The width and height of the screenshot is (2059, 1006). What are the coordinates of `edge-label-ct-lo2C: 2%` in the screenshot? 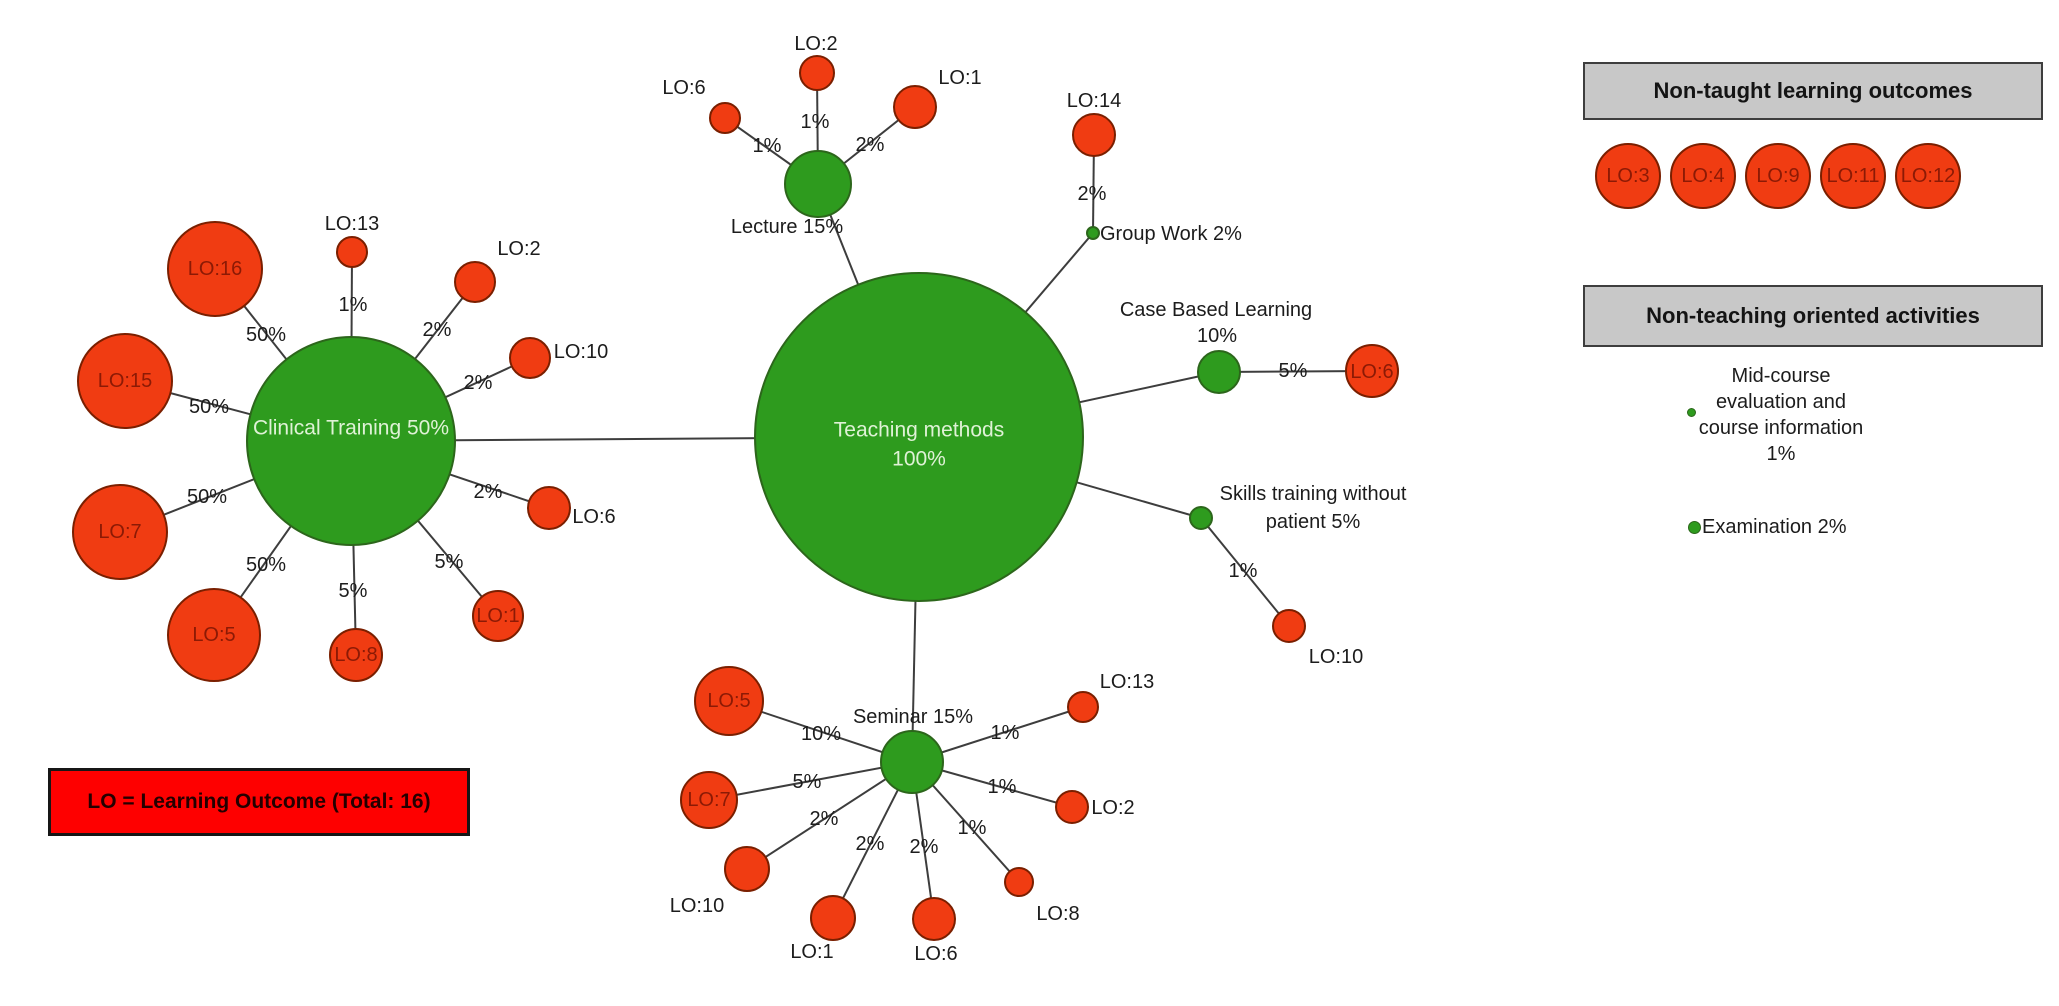 It's located at (437, 330).